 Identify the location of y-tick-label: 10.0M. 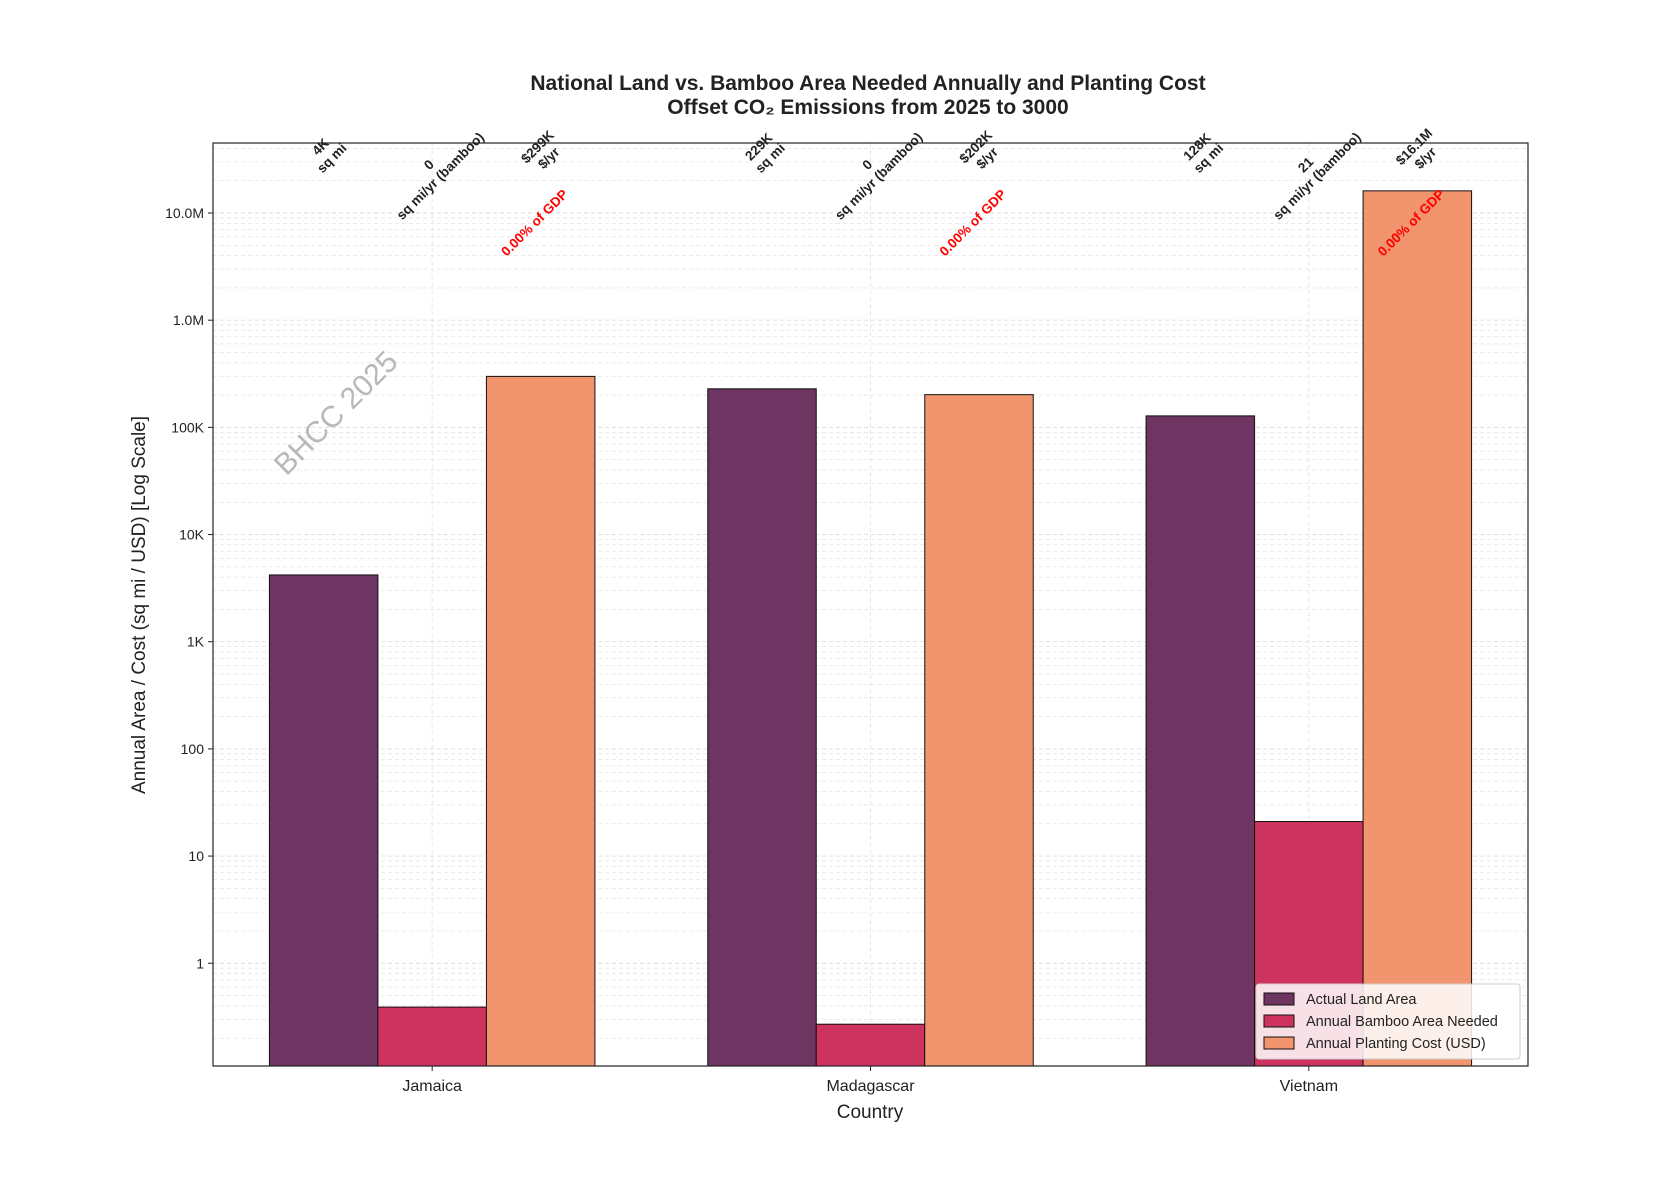
(184, 213).